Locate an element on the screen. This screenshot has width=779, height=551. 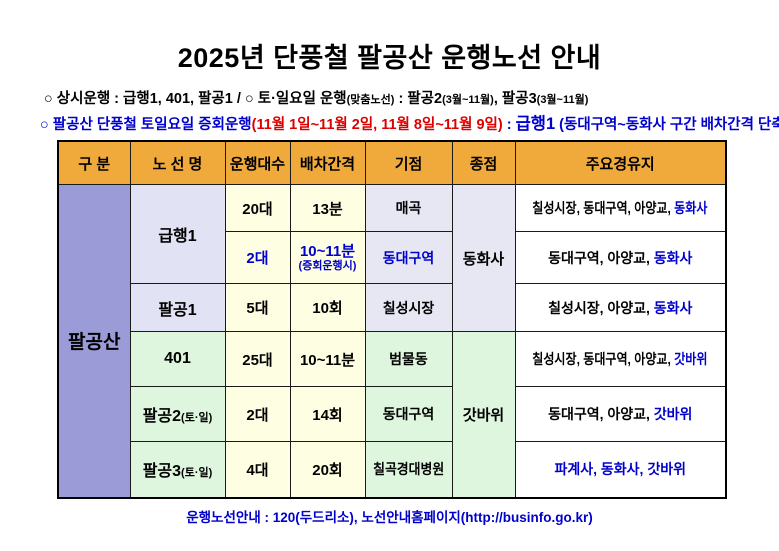
col-header-interval: 배차간격 is located at coordinates (327, 162).